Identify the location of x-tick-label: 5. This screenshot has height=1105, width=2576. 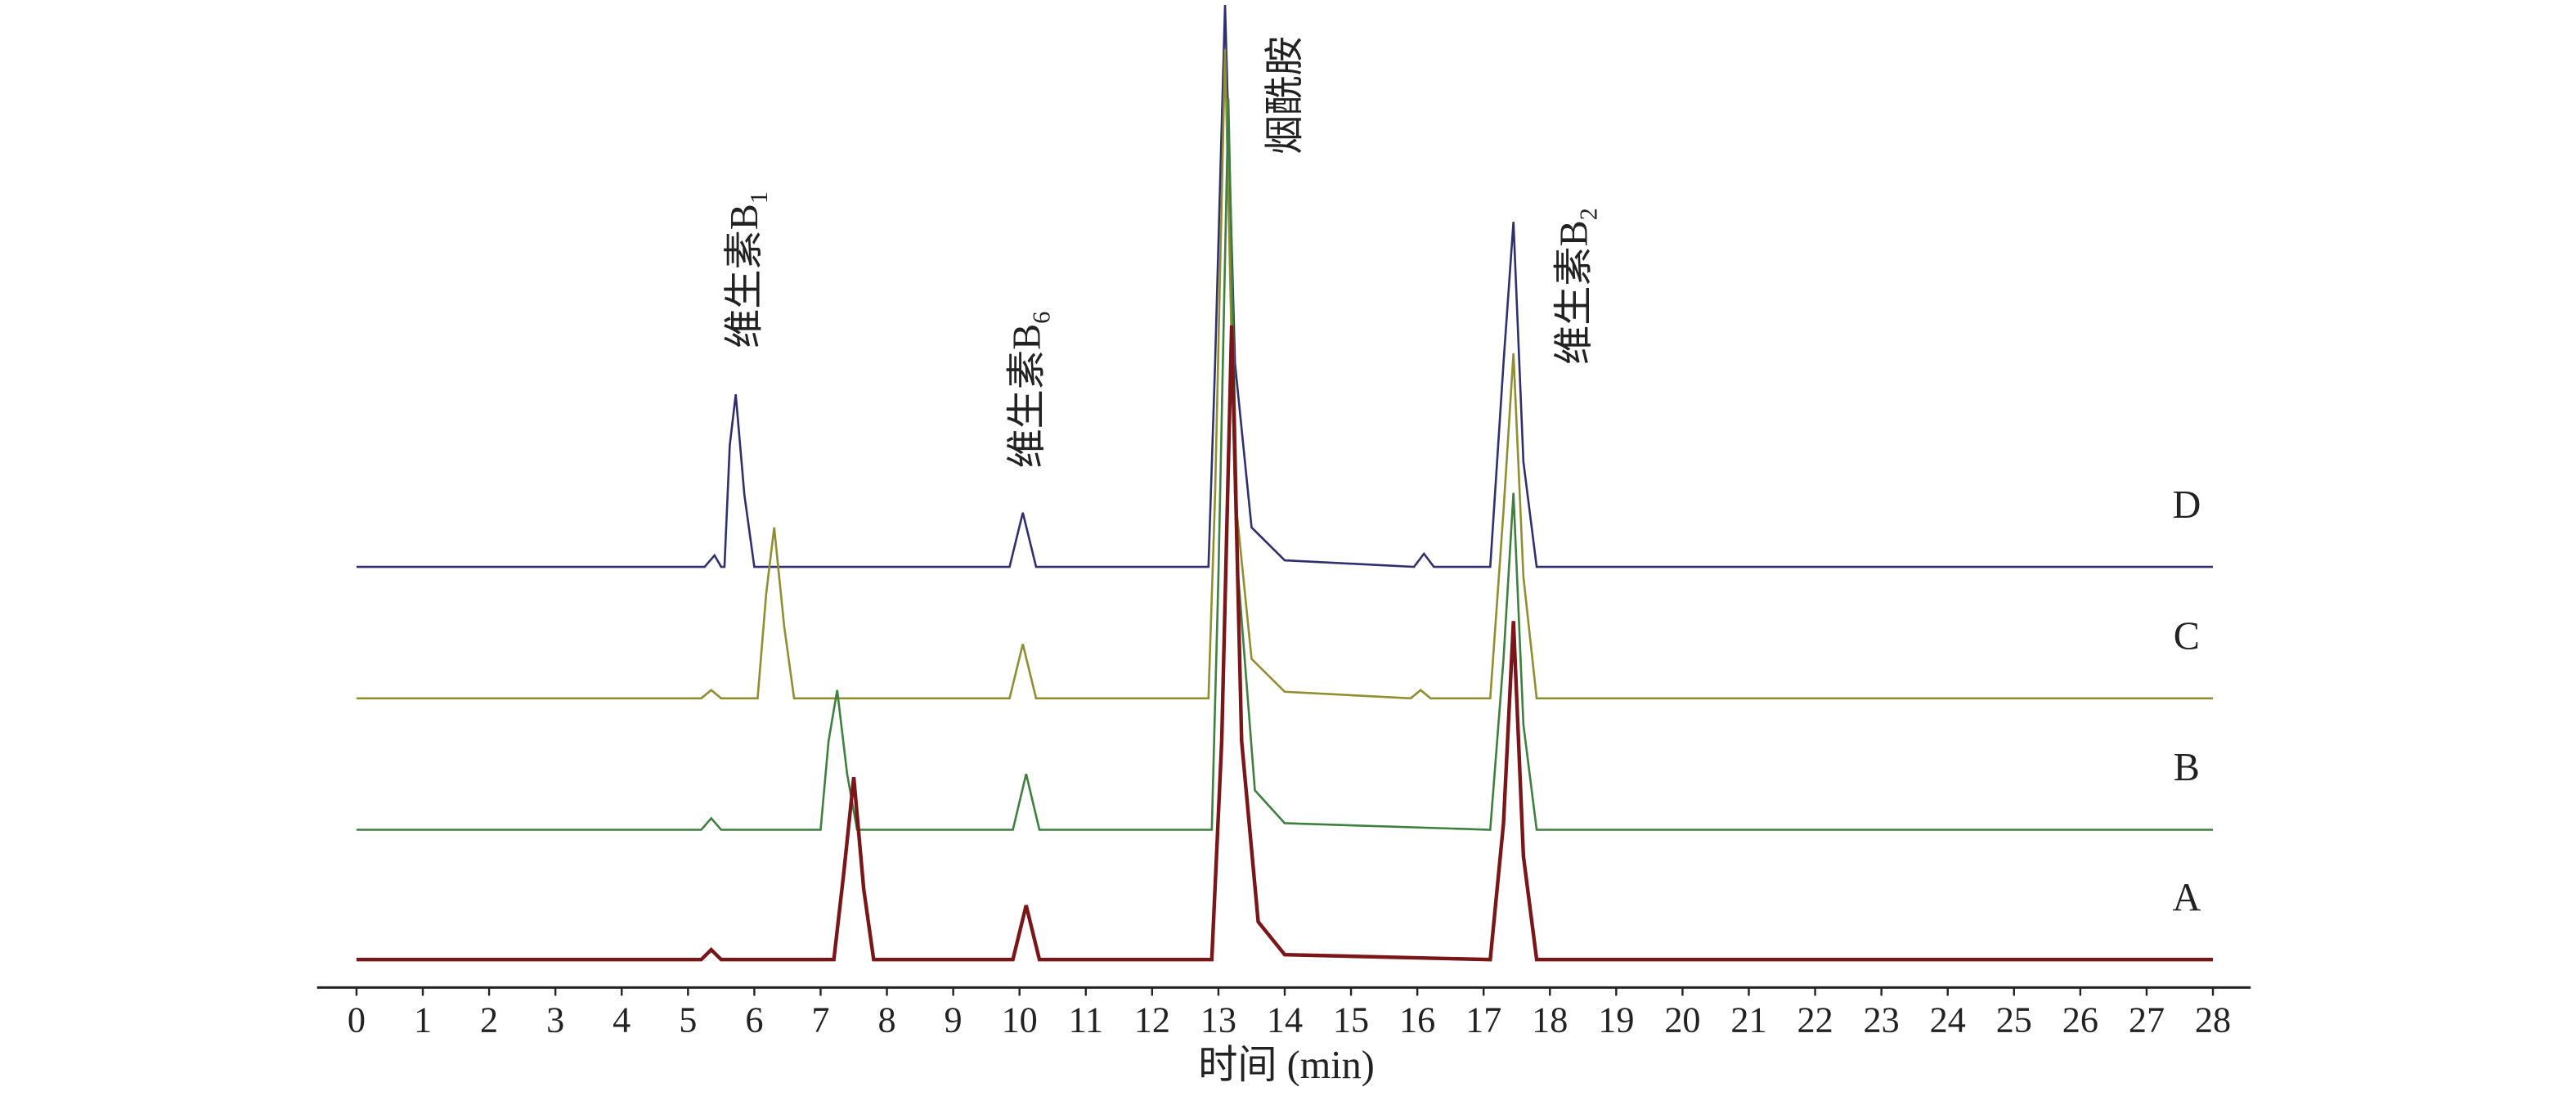
(688, 1020).